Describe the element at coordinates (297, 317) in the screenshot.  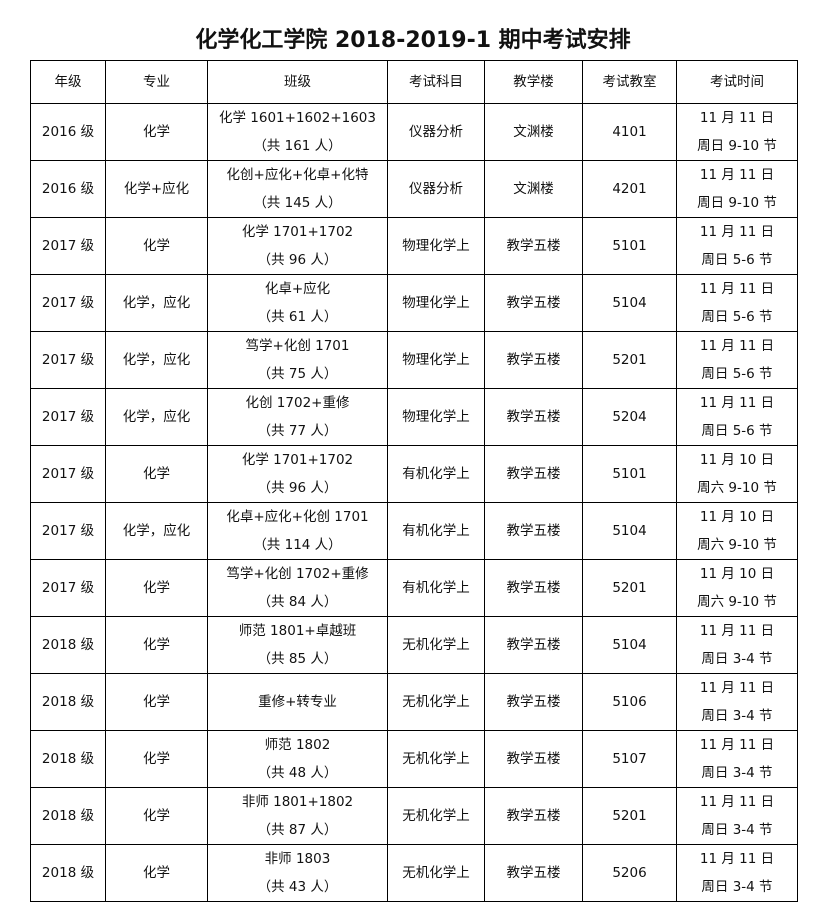
I see `class-text: （共 61 人）` at that location.